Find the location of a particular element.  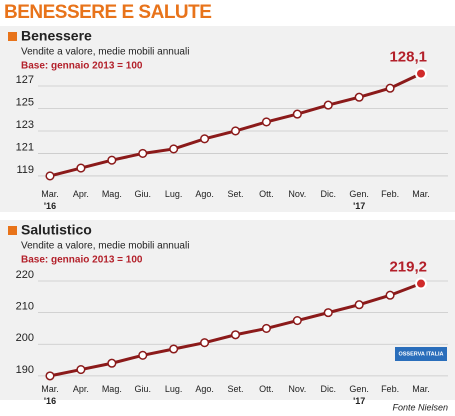

y-tick-label: 123 is located at coordinates (25, 125).